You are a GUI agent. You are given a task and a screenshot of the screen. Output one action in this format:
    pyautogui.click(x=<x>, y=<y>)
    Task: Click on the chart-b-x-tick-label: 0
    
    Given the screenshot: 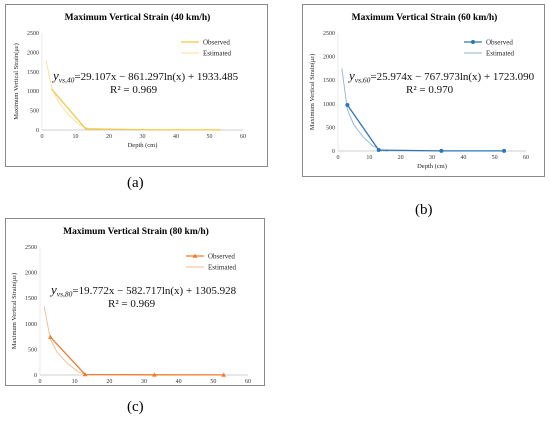 What is the action you would take?
    pyautogui.click(x=338, y=158)
    